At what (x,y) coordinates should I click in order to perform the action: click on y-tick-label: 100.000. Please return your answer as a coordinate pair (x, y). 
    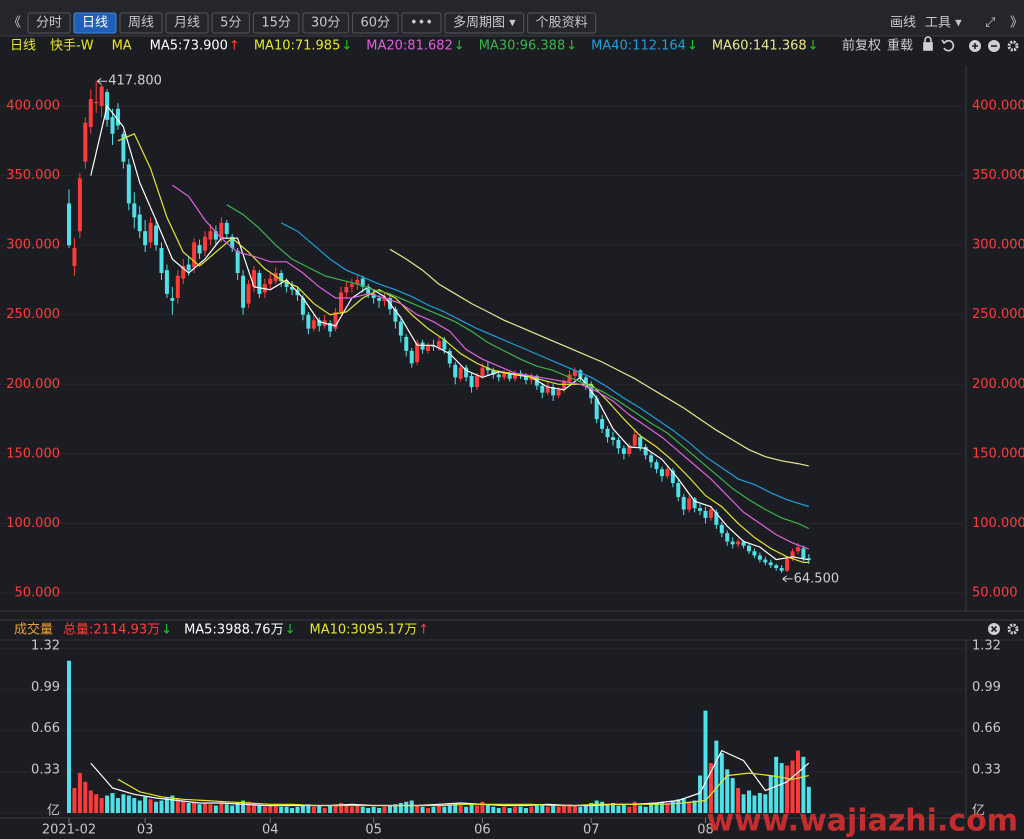
    Looking at the image, I should click on (33, 523).